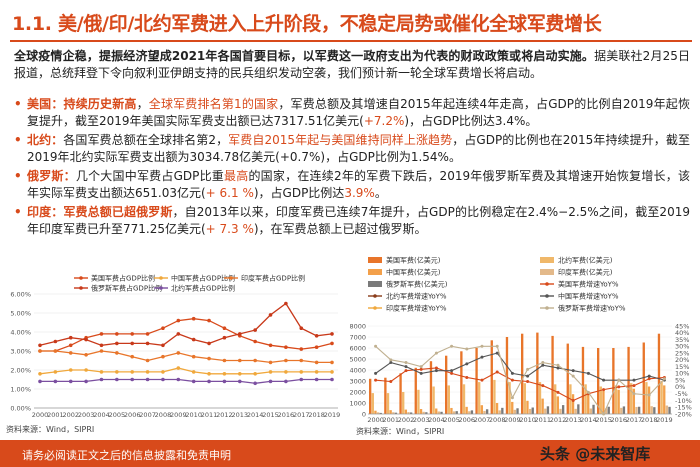 Image resolution: width=700 pixels, height=467 pixels. I want to click on x-tick-label: 2010, so click(193, 415).